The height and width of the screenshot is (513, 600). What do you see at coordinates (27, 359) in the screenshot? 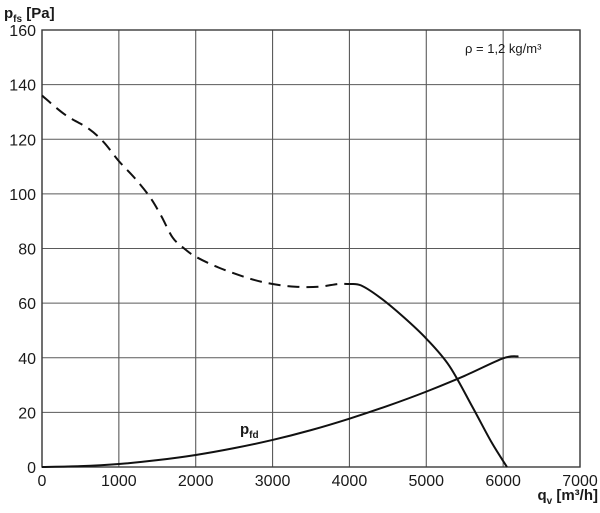
I see `y-tick-label: 40` at bounding box center [27, 359].